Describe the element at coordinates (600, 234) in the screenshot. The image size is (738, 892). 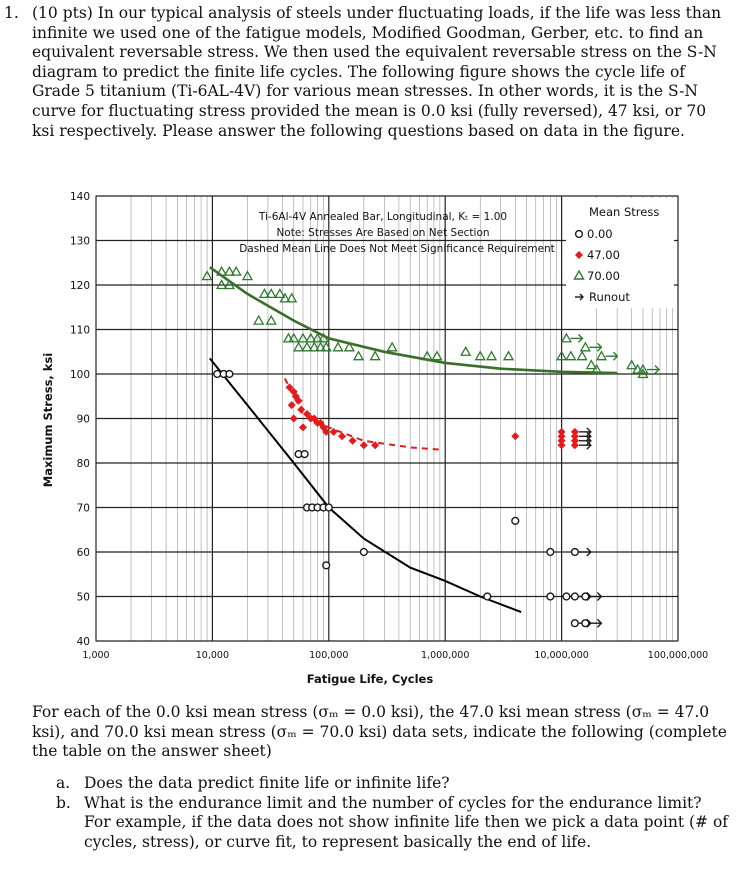
I see `legend-label-0: 0.00` at that location.